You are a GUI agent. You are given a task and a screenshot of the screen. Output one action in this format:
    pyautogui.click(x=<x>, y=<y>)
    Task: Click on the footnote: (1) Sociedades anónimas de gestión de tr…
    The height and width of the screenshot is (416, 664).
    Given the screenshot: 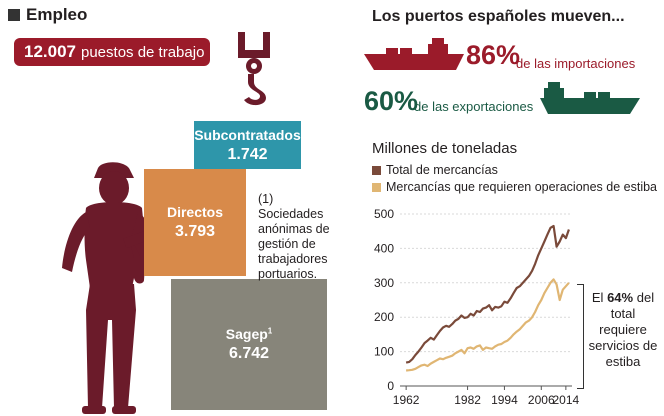 What is the action you would take?
    pyautogui.click(x=294, y=236)
    